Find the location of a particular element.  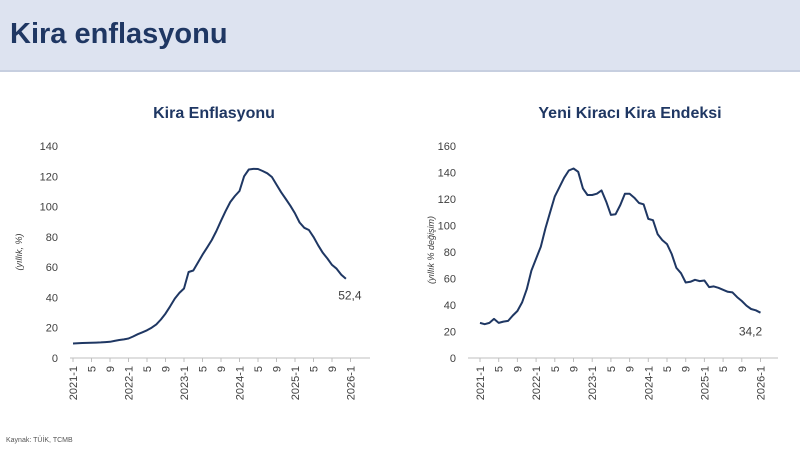

end-value-label: 52,4 is located at coordinates (350, 296).